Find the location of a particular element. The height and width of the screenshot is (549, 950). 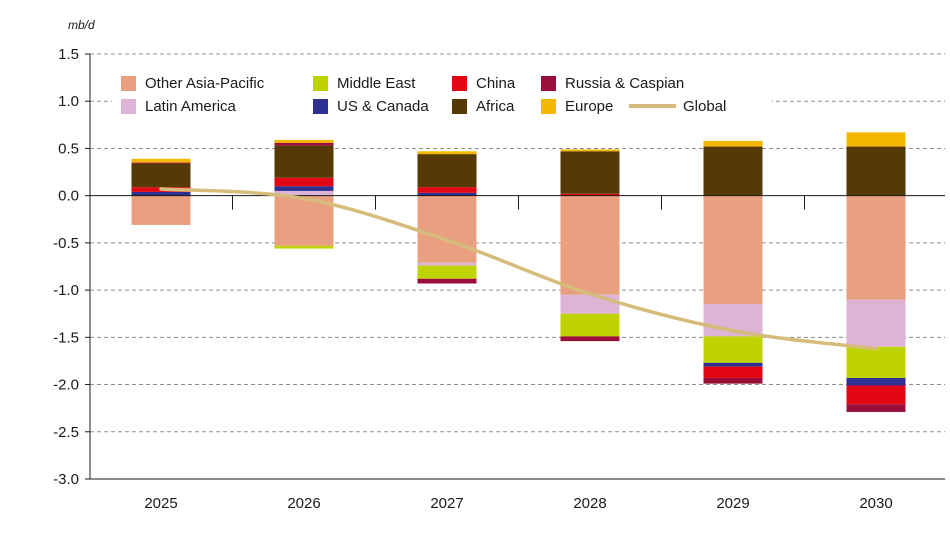

legend-label: China is located at coordinates (496, 83).